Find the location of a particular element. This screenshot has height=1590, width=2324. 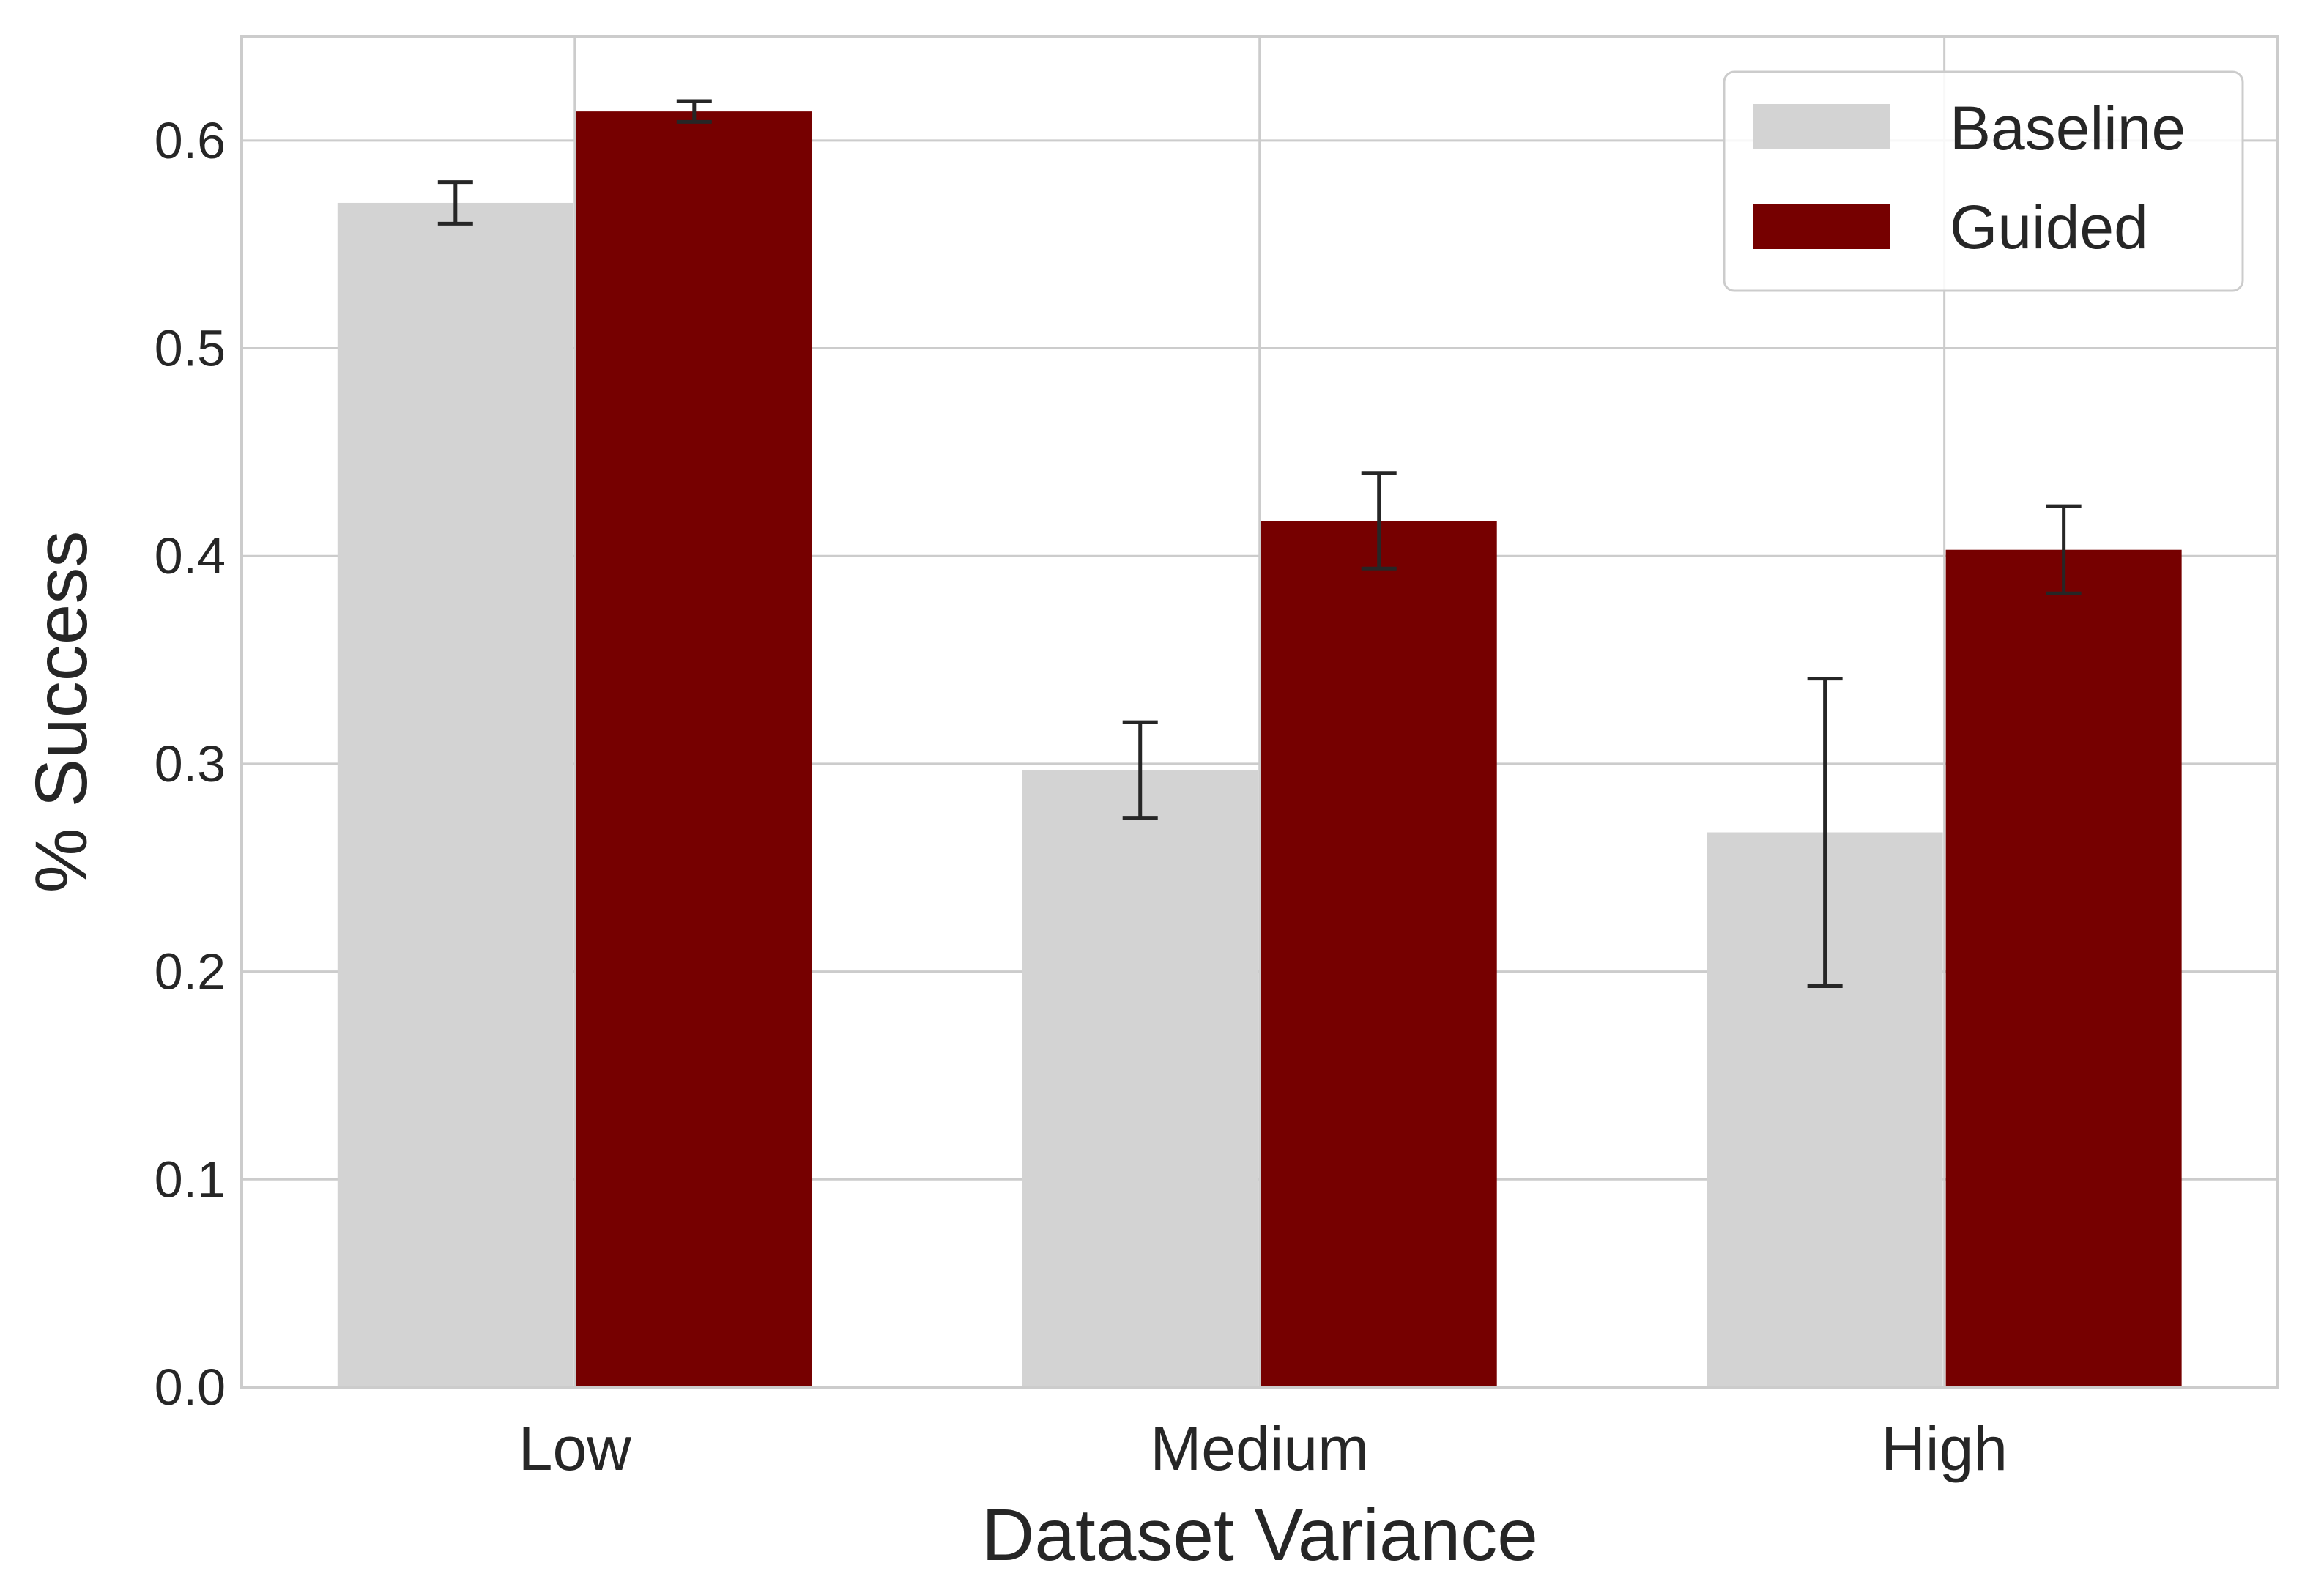

x-axis-title: Dataset Variance is located at coordinates (1259, 1535).